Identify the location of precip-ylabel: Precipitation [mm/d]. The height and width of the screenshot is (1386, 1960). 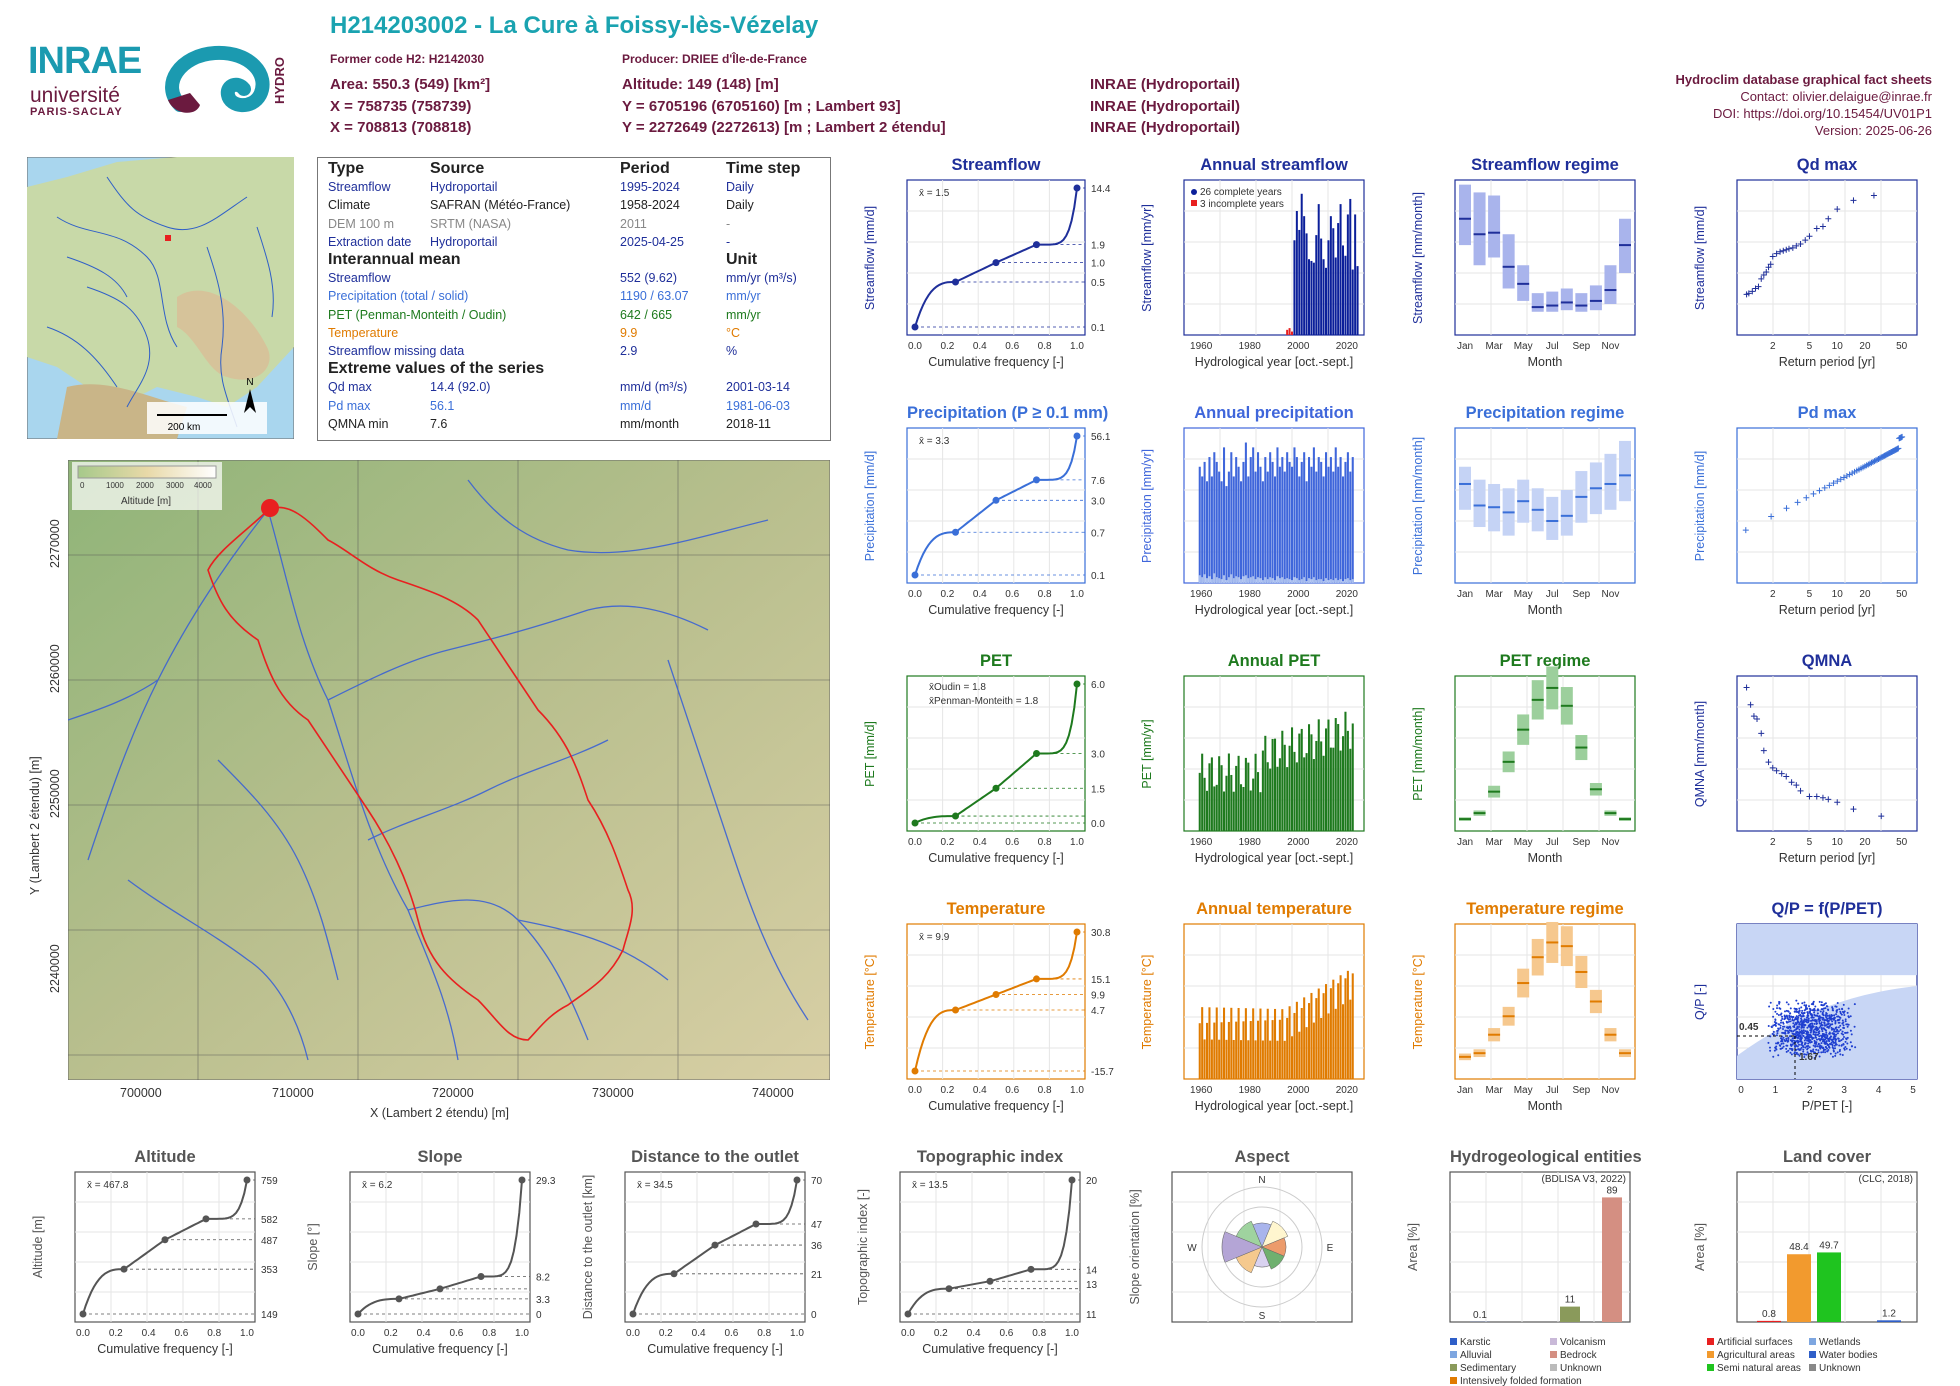
(870, 505).